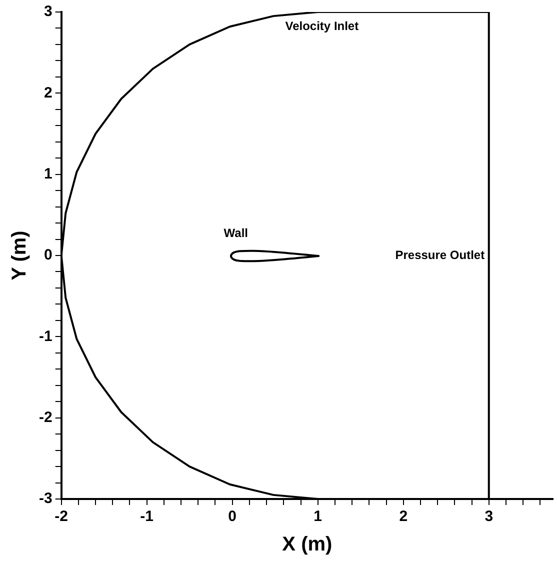 This screenshot has height=561, width=557. What do you see at coordinates (45, 336) in the screenshot?
I see `y-tick-label: -1` at bounding box center [45, 336].